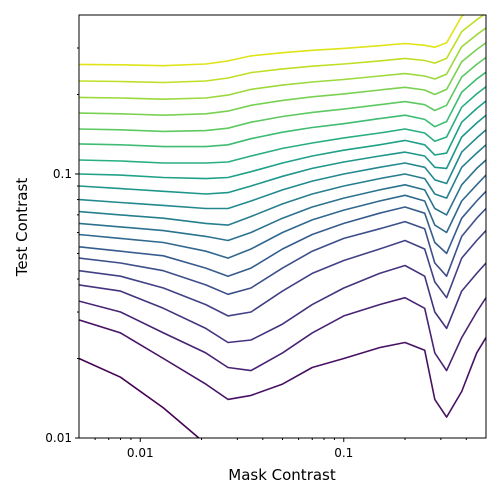 This screenshot has width=500, height=500. I want to click on y-tick-label: 0.1, so click(62, 174).